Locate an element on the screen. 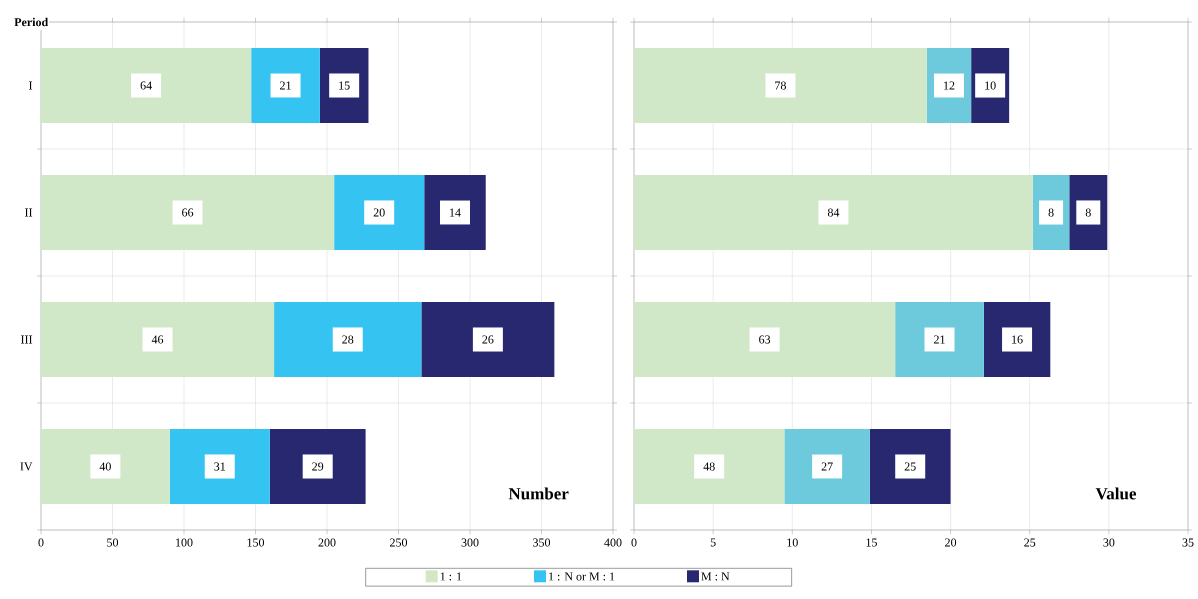 This screenshot has height=599, width=1198. annotation: 78 is located at coordinates (780, 85).